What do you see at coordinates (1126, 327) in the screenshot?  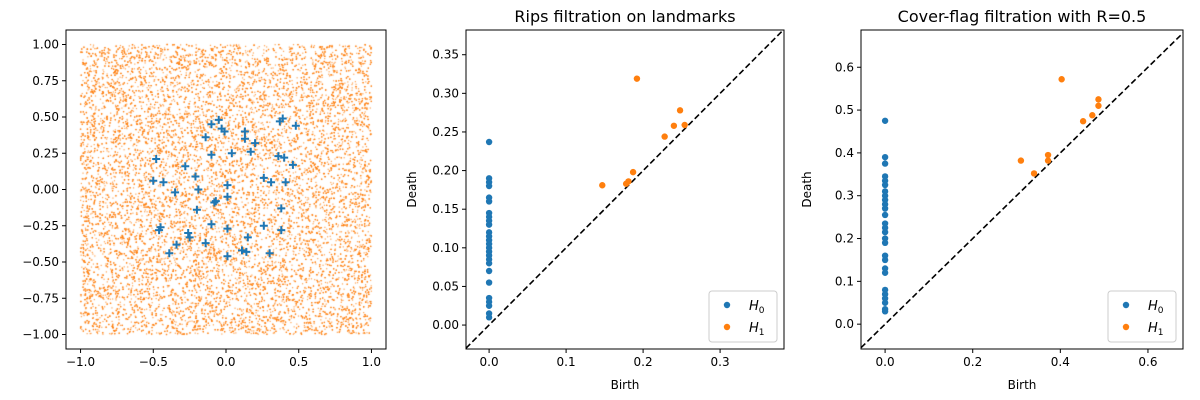 I see `legend-marker-h1` at bounding box center [1126, 327].